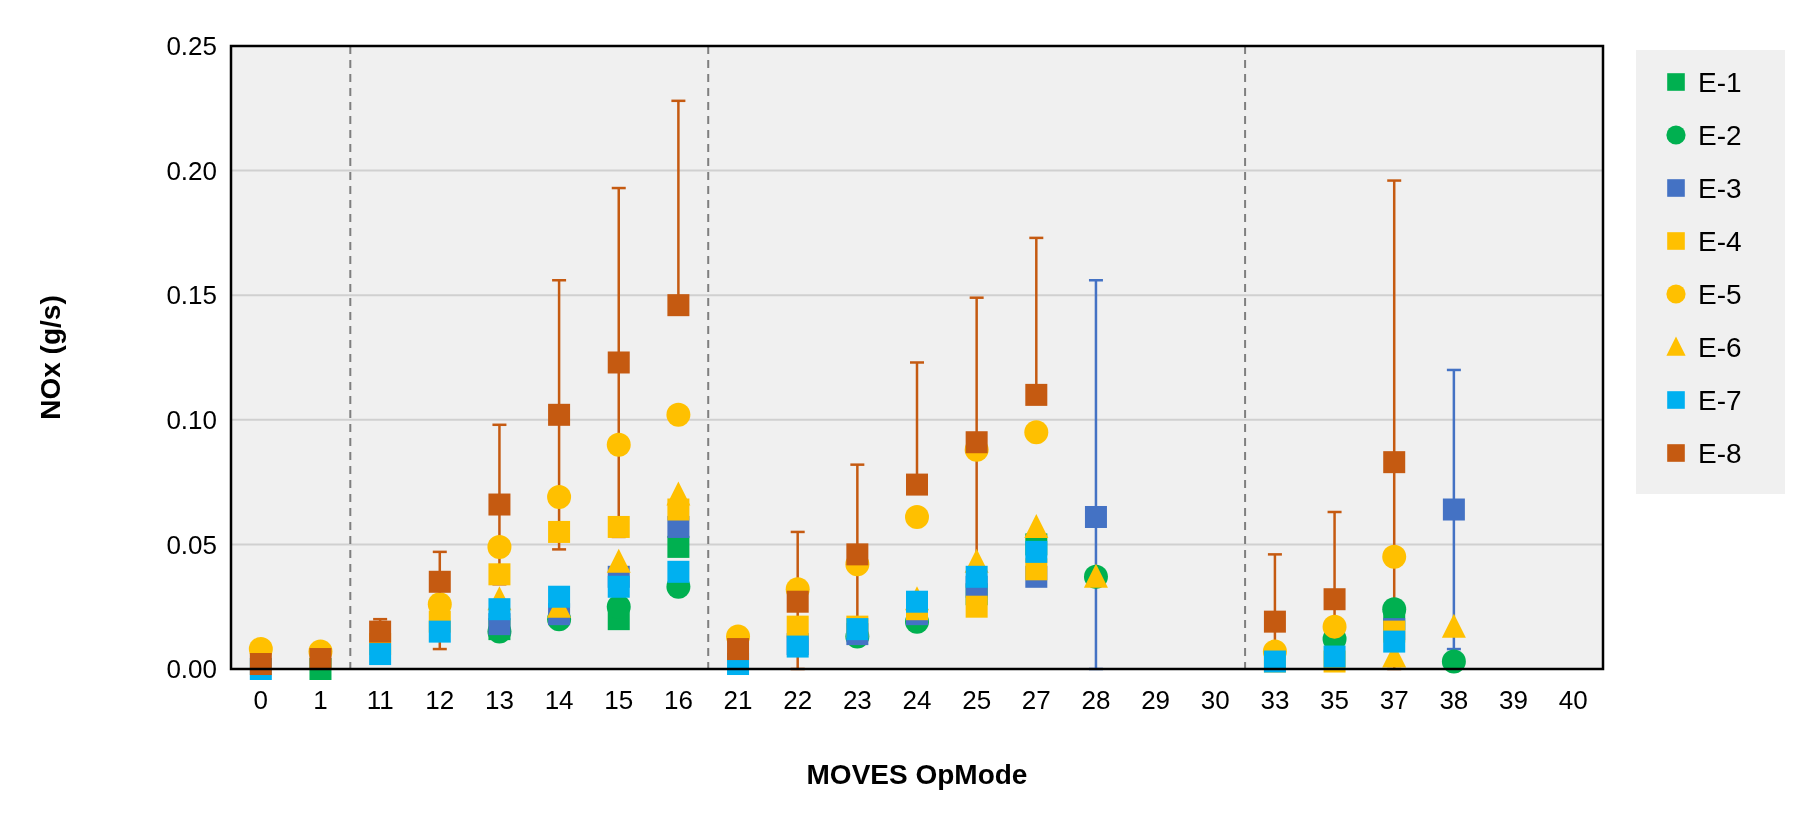  Describe the element at coordinates (191, 295) in the screenshot. I see `y-tick-label: 0.15` at that location.